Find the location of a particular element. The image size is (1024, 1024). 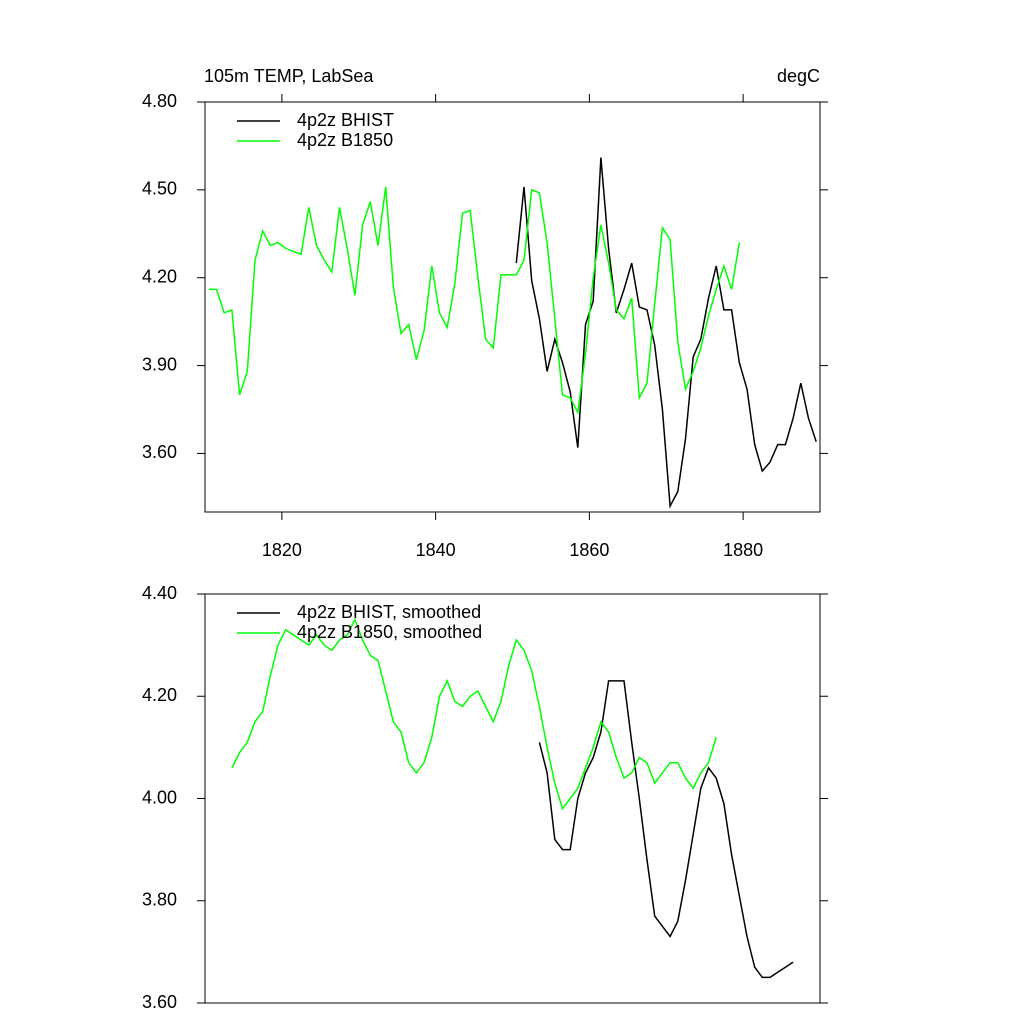

legend-label: 4p2z BHIST is located at coordinates (345, 120).